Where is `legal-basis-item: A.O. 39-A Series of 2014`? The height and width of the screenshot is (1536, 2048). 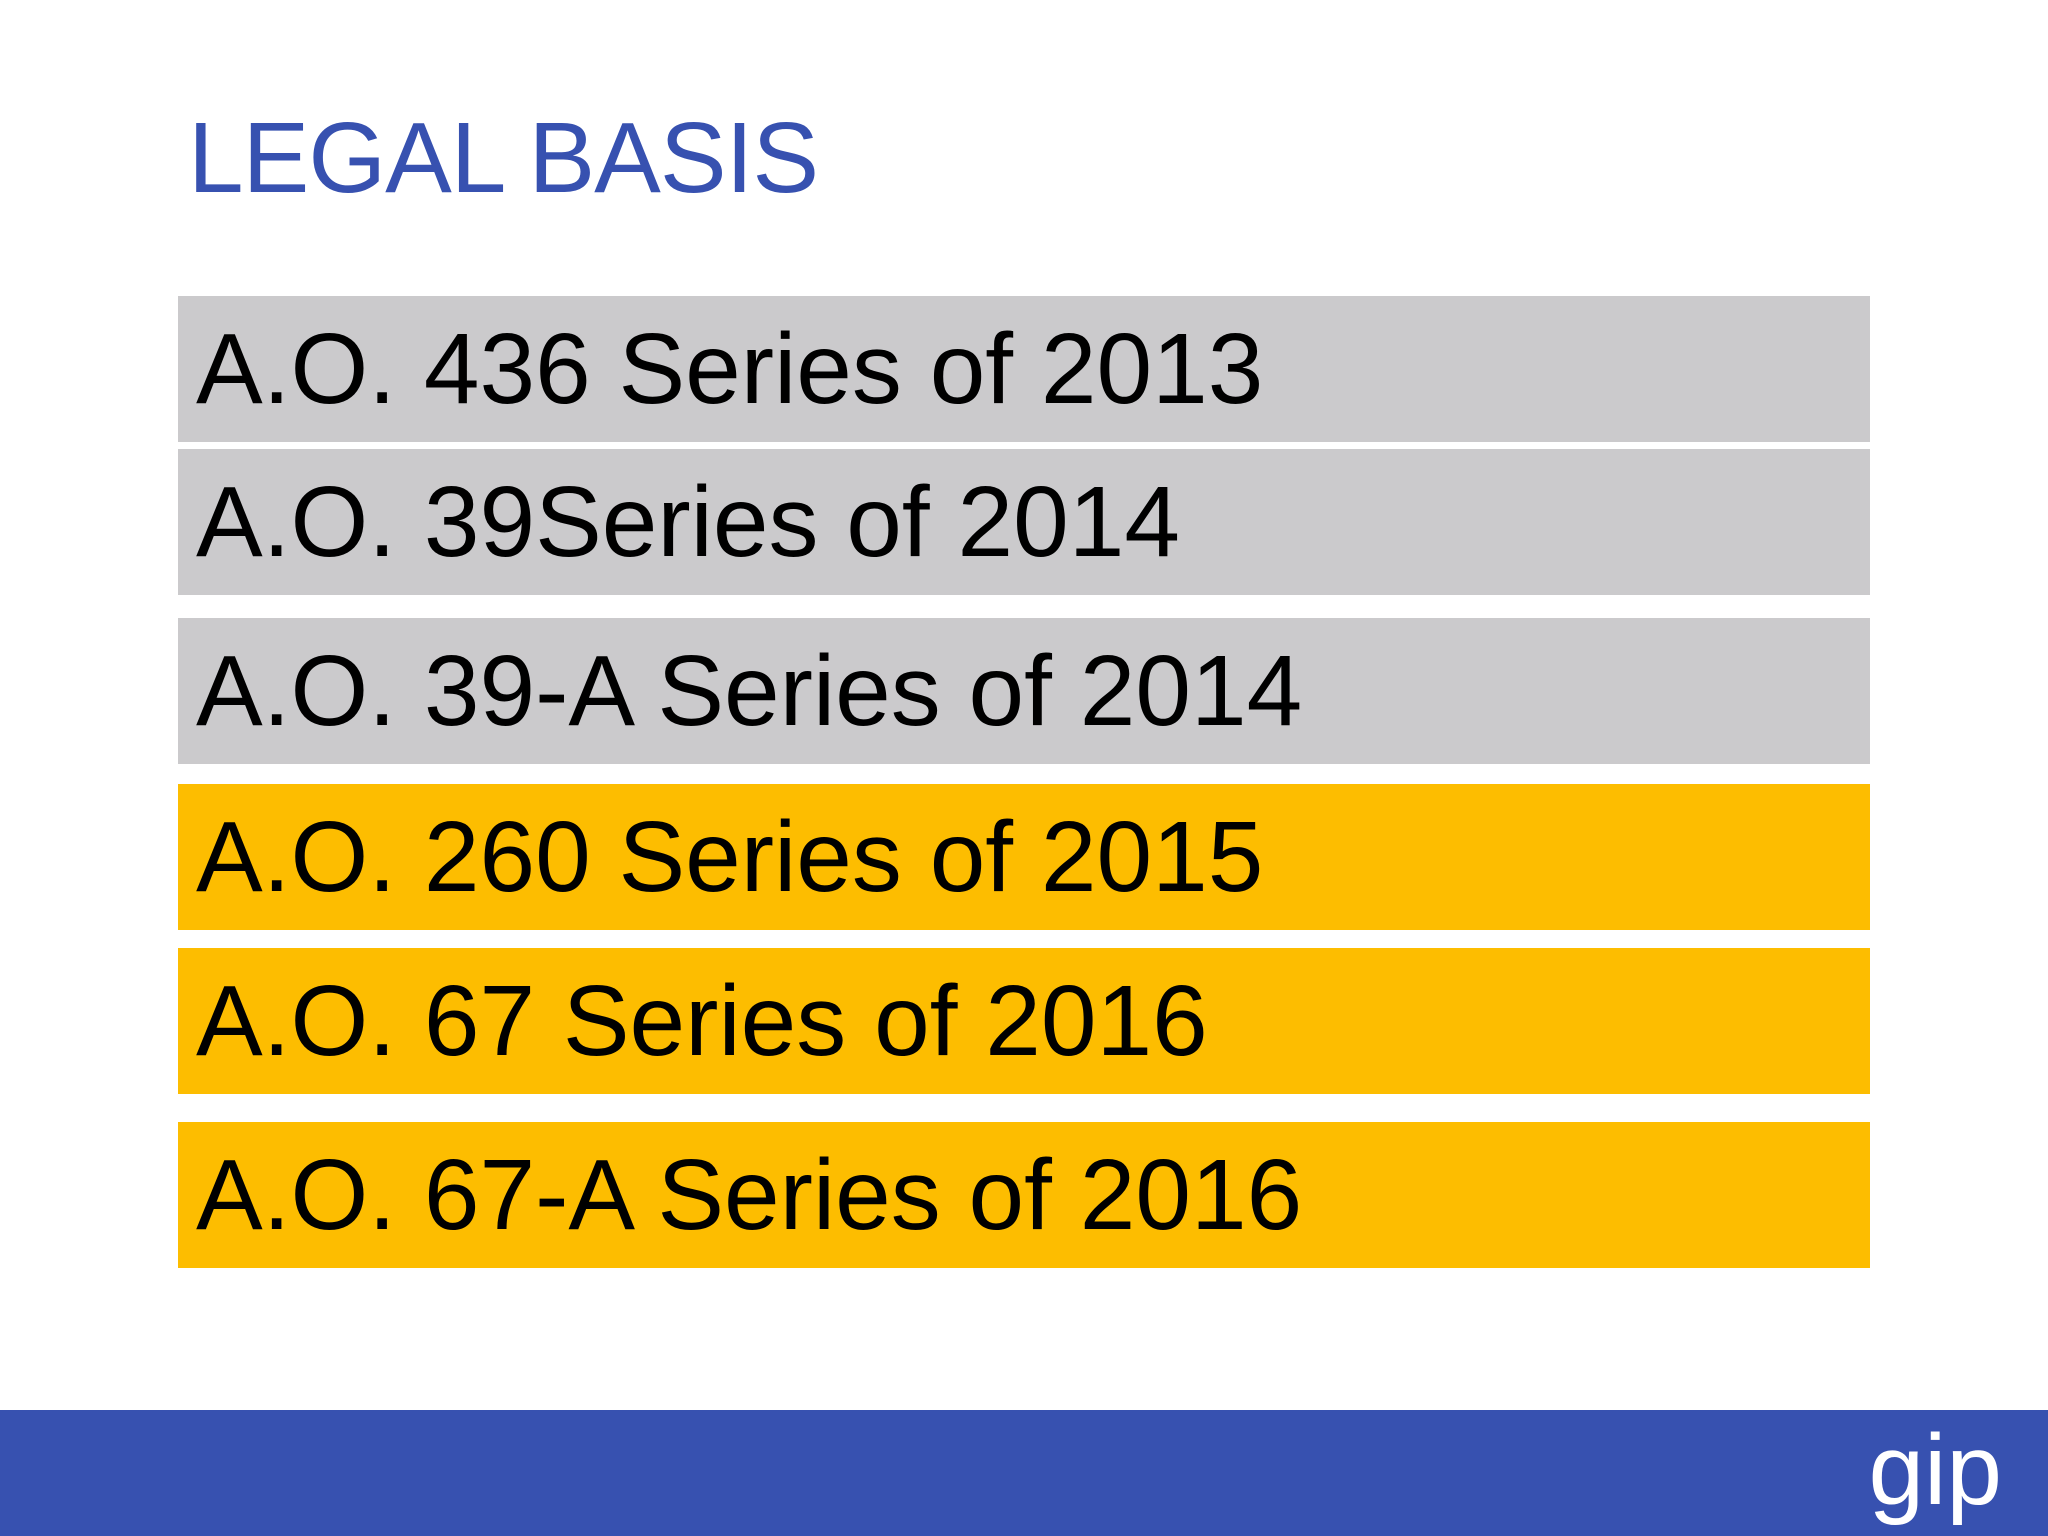 legal-basis-item: A.O. 39-A Series of 2014 is located at coordinates (1024, 691).